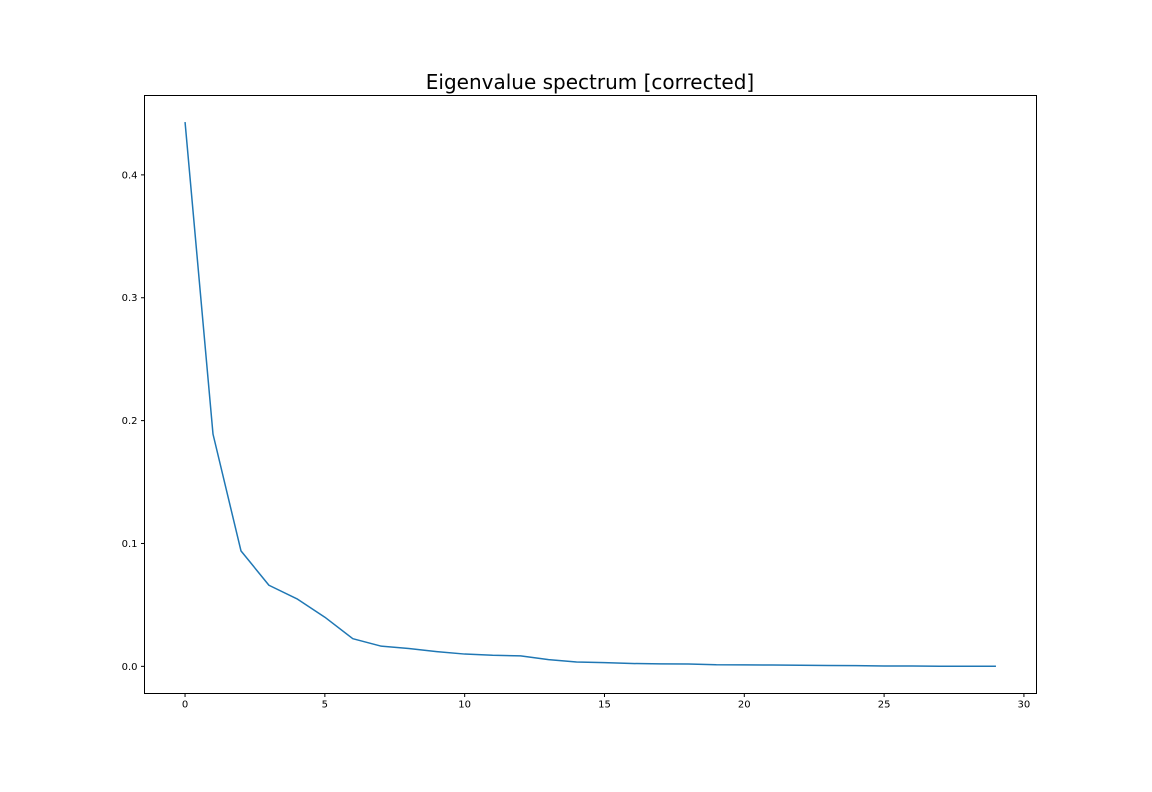 This screenshot has width=1152, height=792. I want to click on x-tick-label: 15, so click(604, 705).